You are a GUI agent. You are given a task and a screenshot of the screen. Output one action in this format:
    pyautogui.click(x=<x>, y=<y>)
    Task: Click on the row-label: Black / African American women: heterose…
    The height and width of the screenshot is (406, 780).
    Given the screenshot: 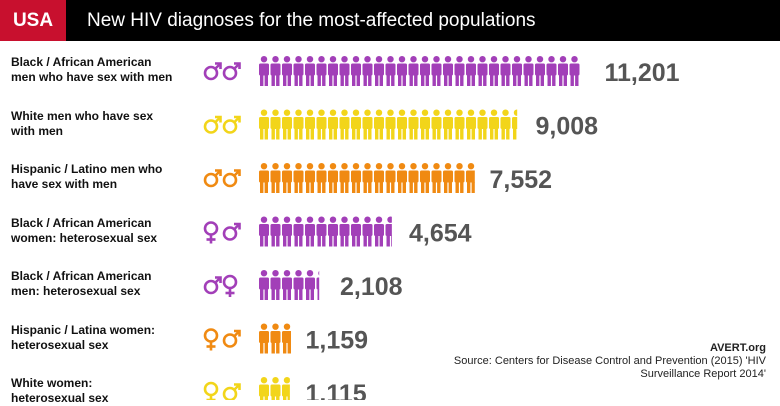 What is the action you would take?
    pyautogui.click(x=84, y=230)
    